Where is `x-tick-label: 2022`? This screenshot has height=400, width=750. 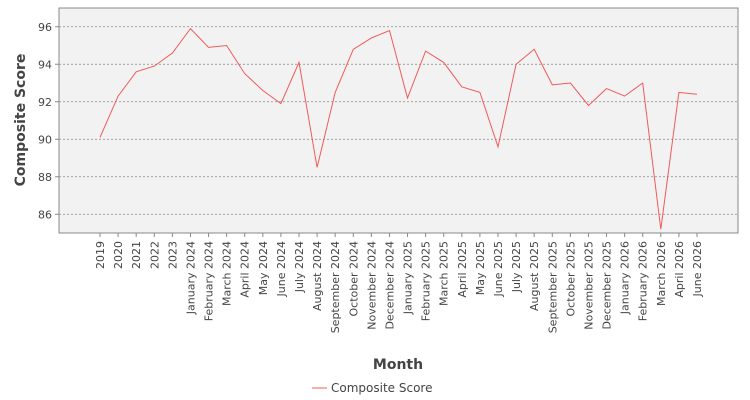 x-tick-label: 2022 is located at coordinates (154, 255).